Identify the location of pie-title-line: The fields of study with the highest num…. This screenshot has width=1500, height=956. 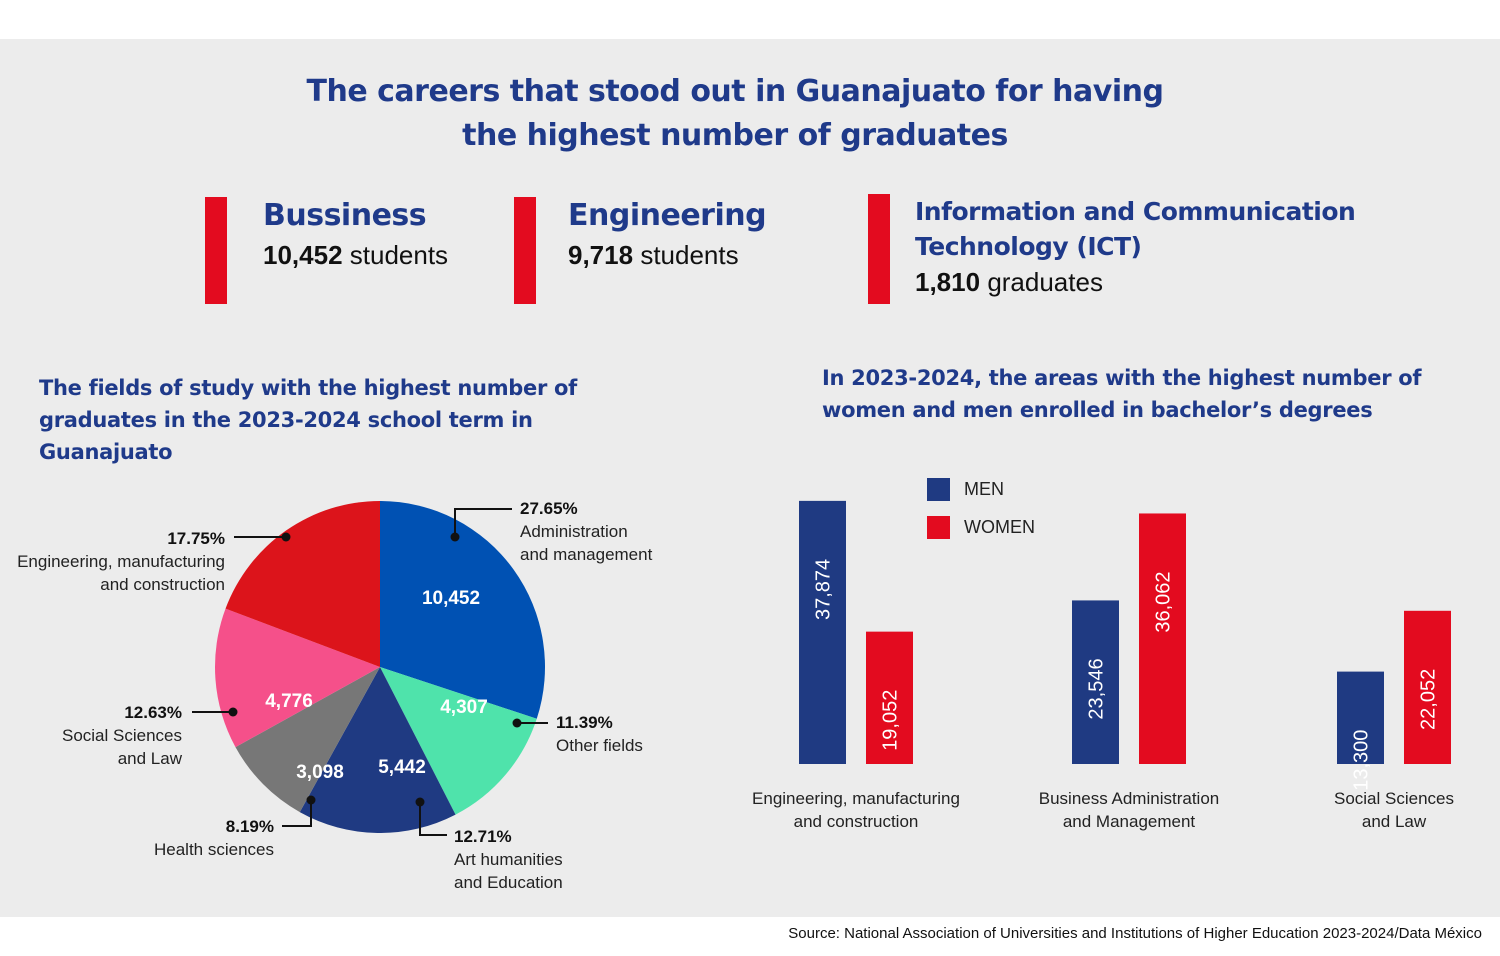
(308, 388).